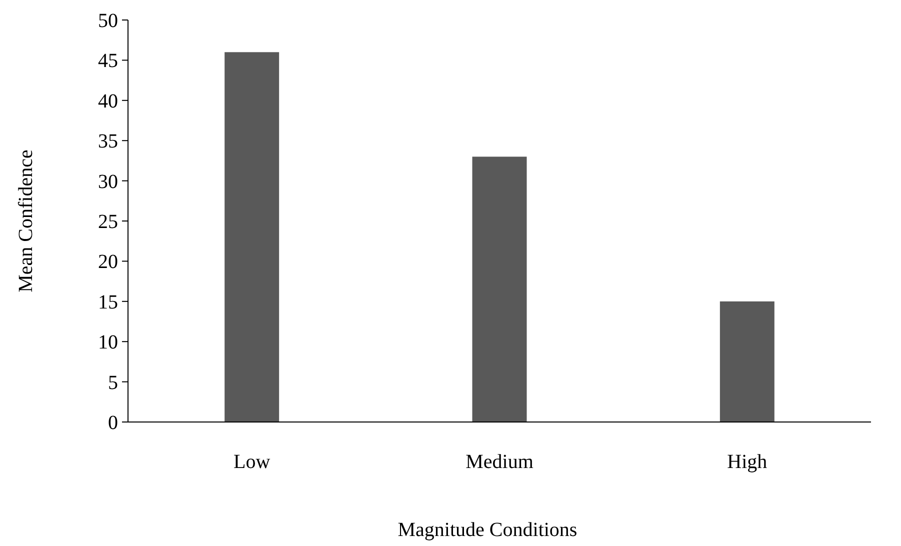 This screenshot has width=901, height=546. Describe the element at coordinates (747, 462) in the screenshot. I see `x-tick-label: High` at that location.